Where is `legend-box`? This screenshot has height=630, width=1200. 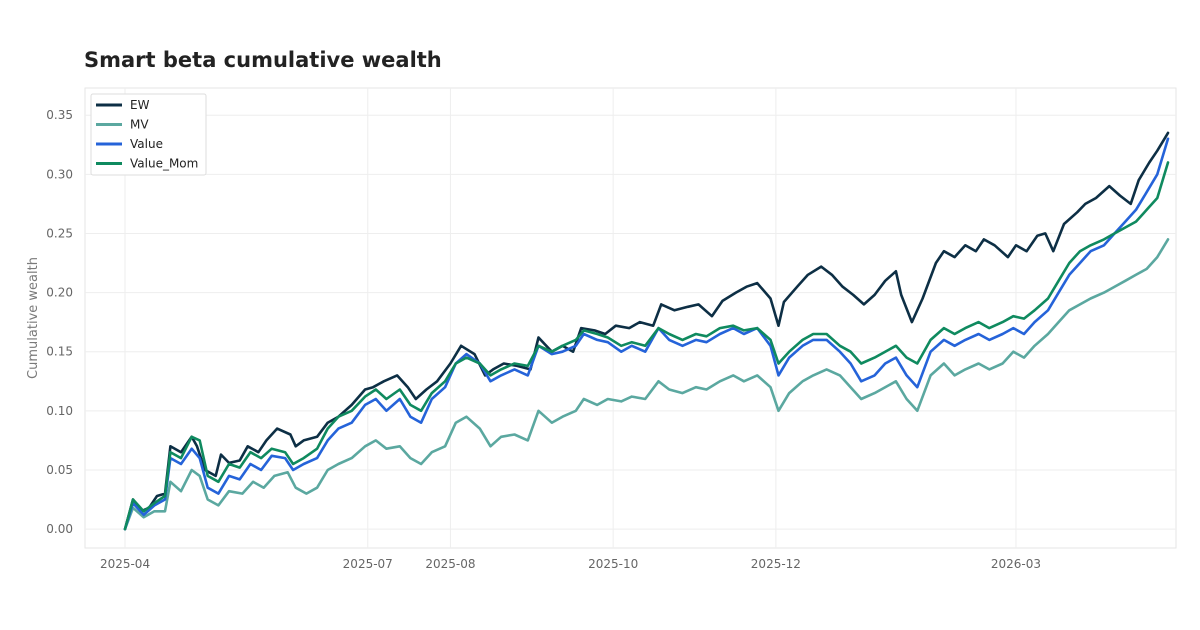 legend-box is located at coordinates (148, 134).